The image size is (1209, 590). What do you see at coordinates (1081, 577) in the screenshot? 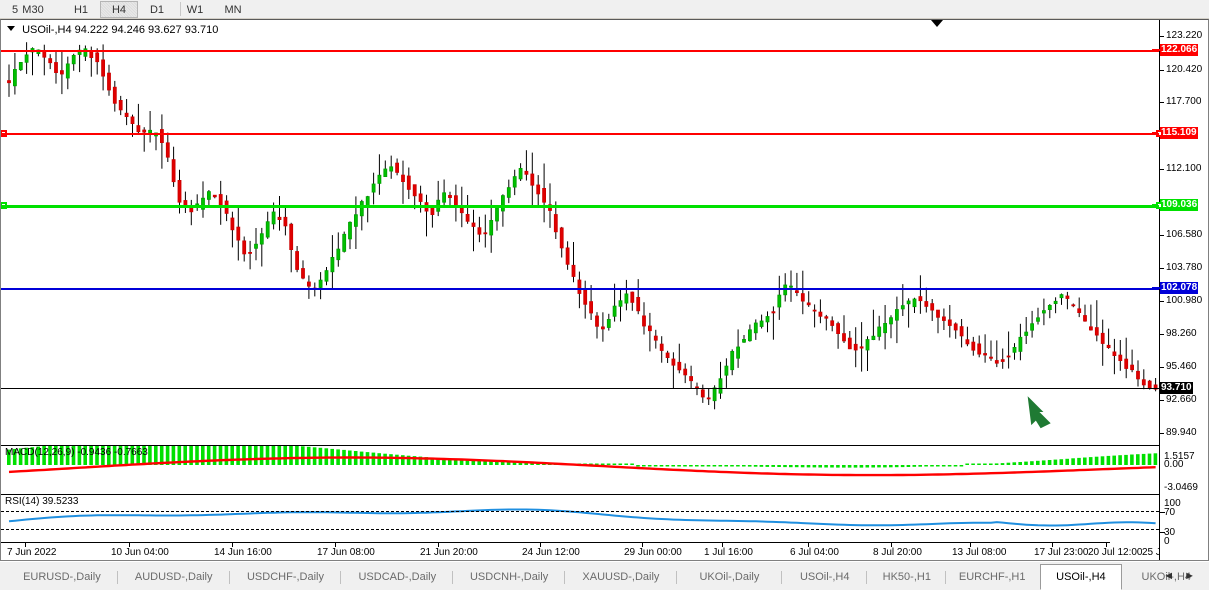
I see `chart-tab-usoilh4-active: USOil-,H4` at bounding box center [1081, 577].